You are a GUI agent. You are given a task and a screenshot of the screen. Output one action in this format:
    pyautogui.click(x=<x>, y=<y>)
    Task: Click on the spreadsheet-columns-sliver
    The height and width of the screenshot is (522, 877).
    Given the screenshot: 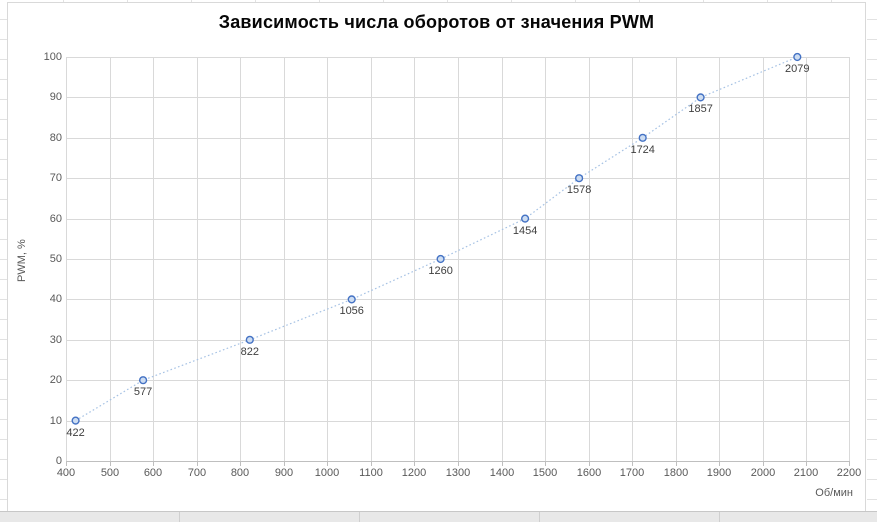 What is the action you would take?
    pyautogui.click(x=438, y=1)
    